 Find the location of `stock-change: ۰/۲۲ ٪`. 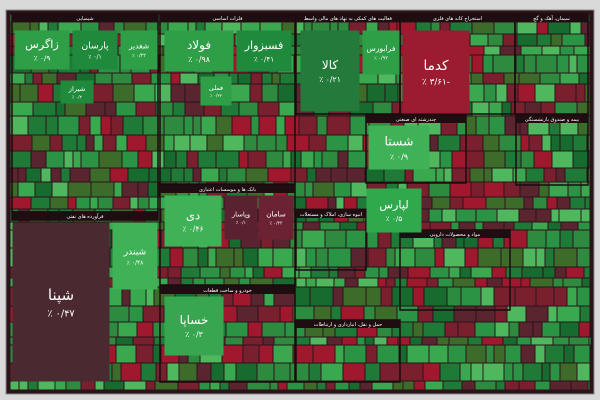

stock-change: ۰/۲۲ ٪ is located at coordinates (139, 56).